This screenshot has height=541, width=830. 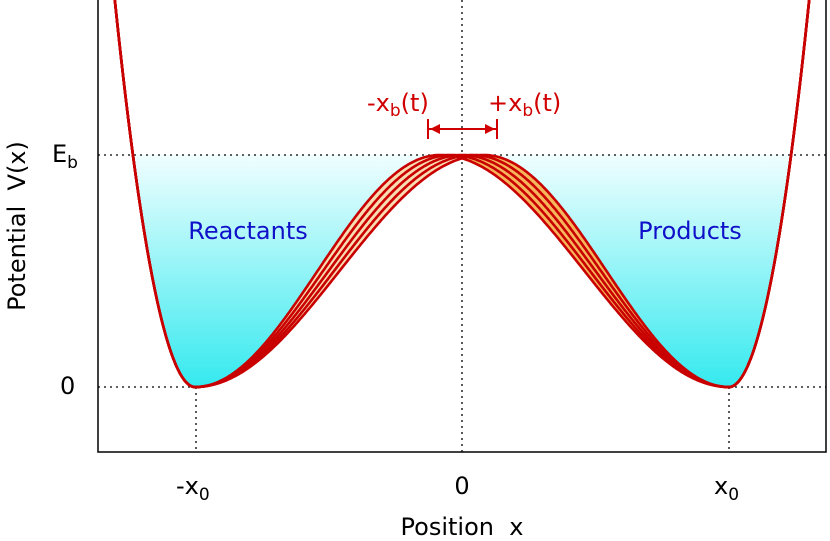 I want to click on y-axis-label: Potential V(x), so click(x=17, y=226).